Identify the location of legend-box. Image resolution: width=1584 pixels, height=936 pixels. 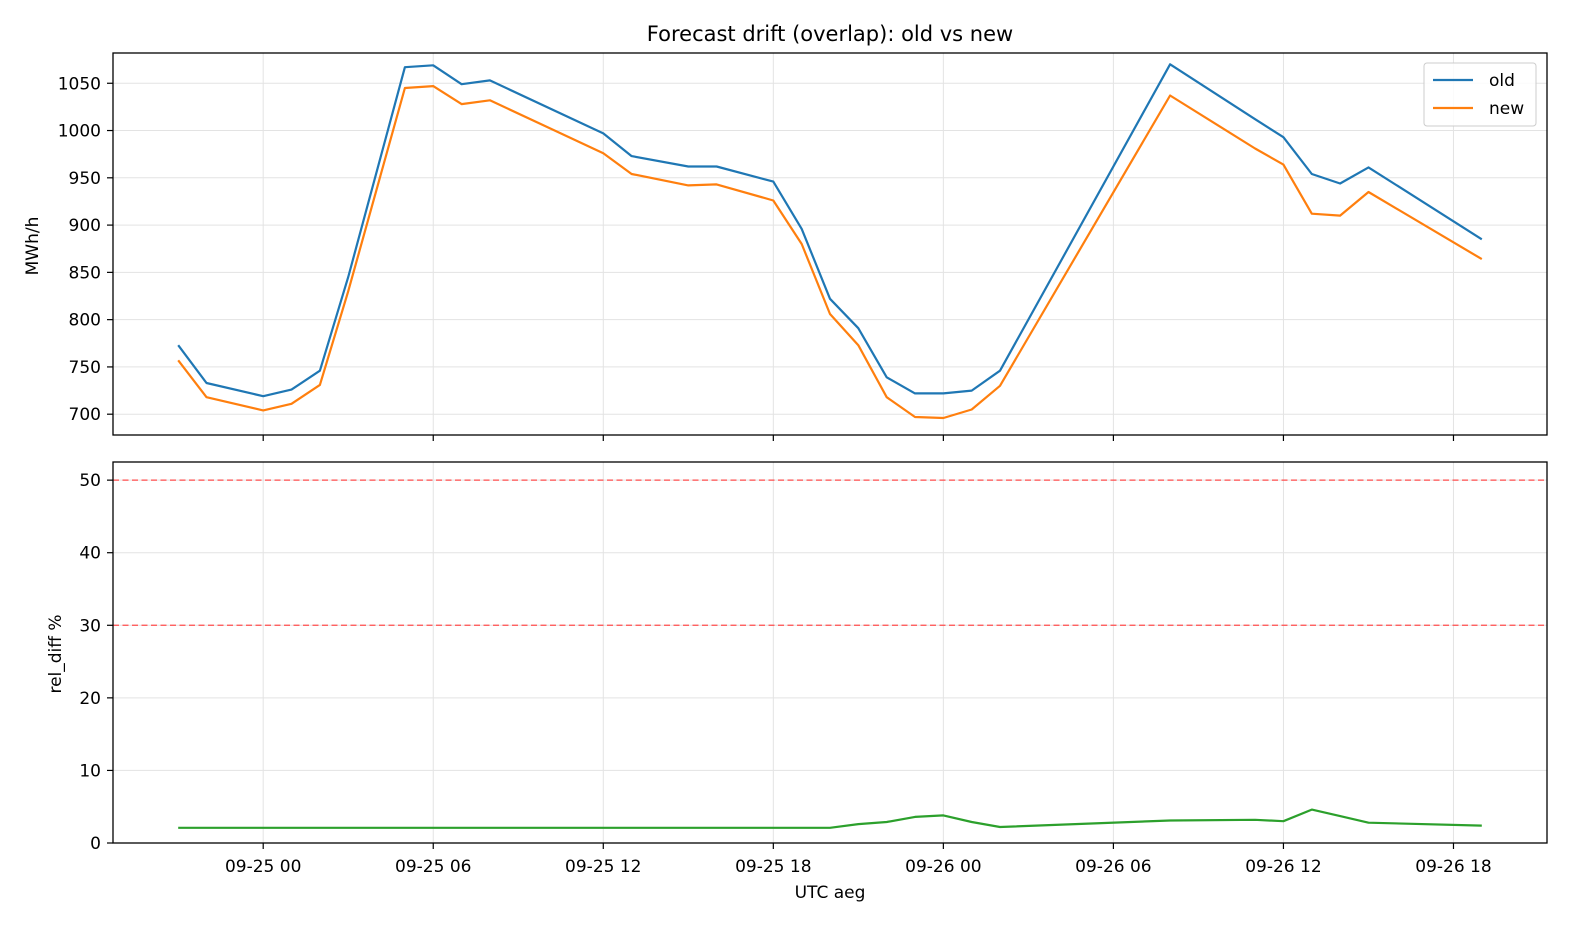
(1480, 94).